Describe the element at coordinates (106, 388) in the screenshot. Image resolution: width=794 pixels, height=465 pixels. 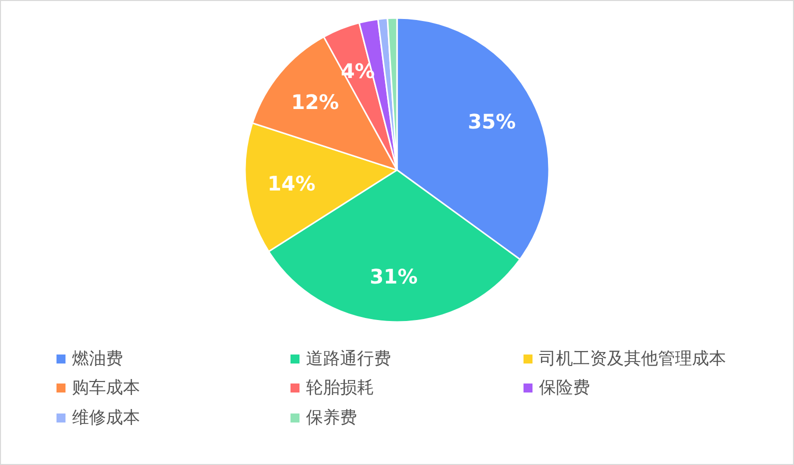
I see `legend-label: 购车成本` at that location.